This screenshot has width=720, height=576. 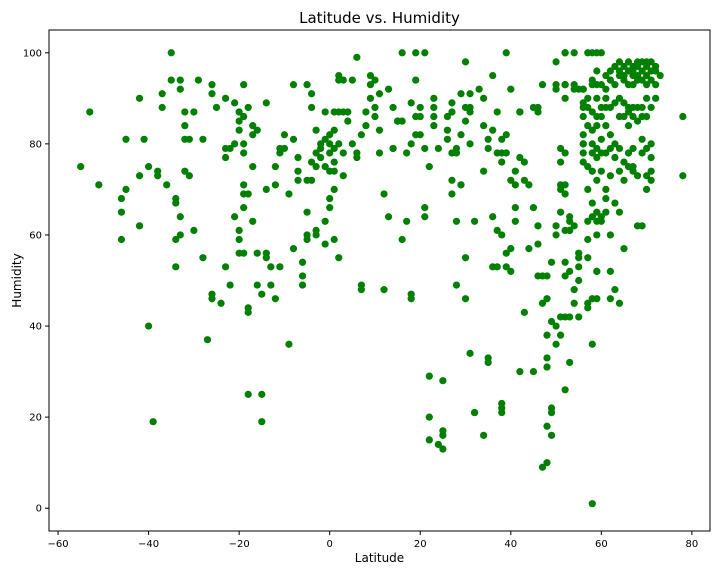 I want to click on y-tick-label: 100, so click(x=32, y=53).